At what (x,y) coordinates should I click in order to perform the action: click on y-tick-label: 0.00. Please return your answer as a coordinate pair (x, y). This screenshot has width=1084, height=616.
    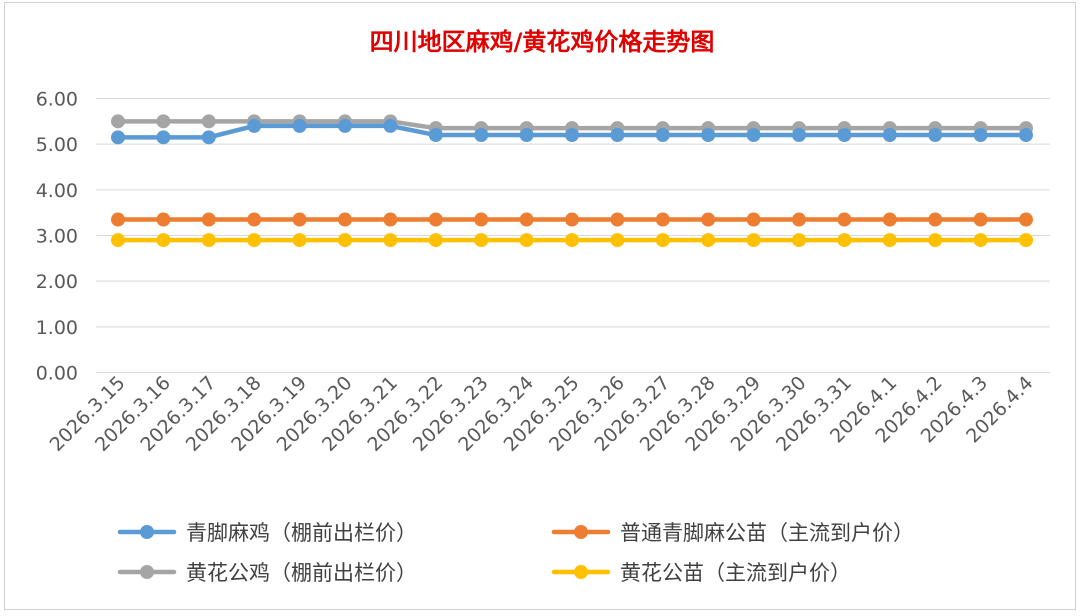
    Looking at the image, I should click on (57, 374).